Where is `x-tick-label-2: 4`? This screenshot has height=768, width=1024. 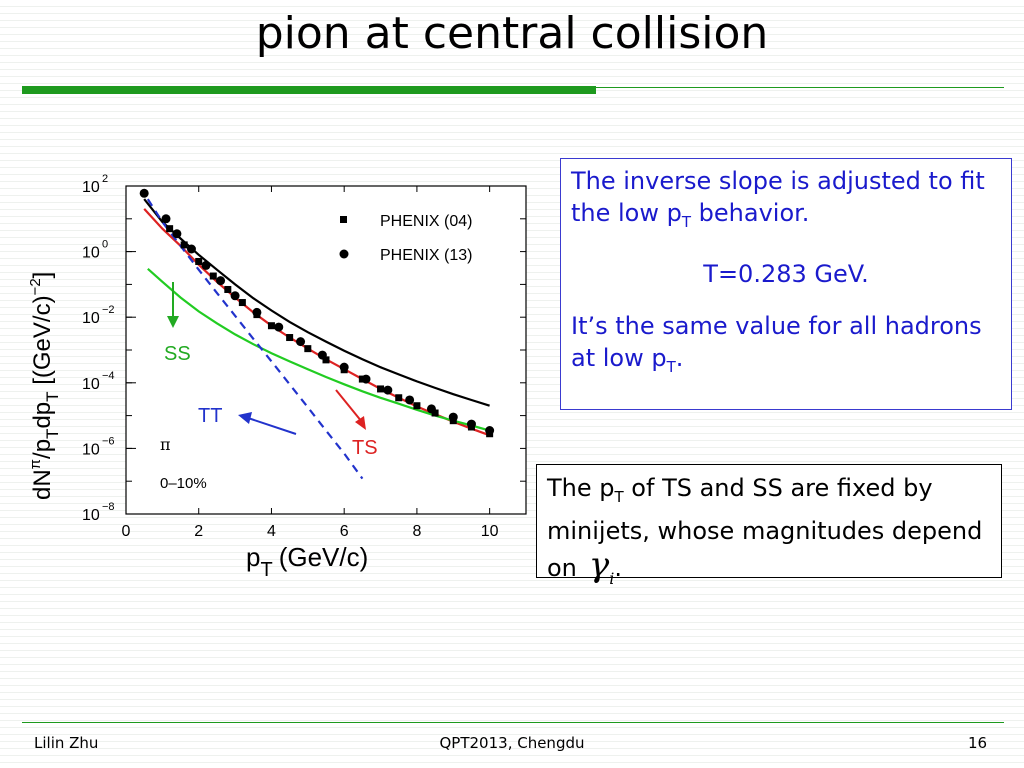 x-tick-label-2: 4 is located at coordinates (271, 531).